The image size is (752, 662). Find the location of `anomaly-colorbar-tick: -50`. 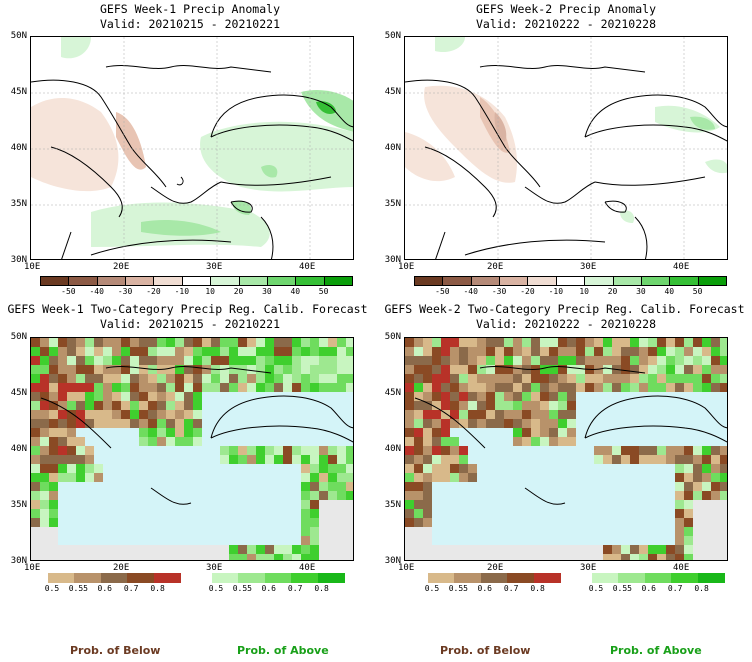

anomaly-colorbar-tick: -50 is located at coordinates (442, 291).